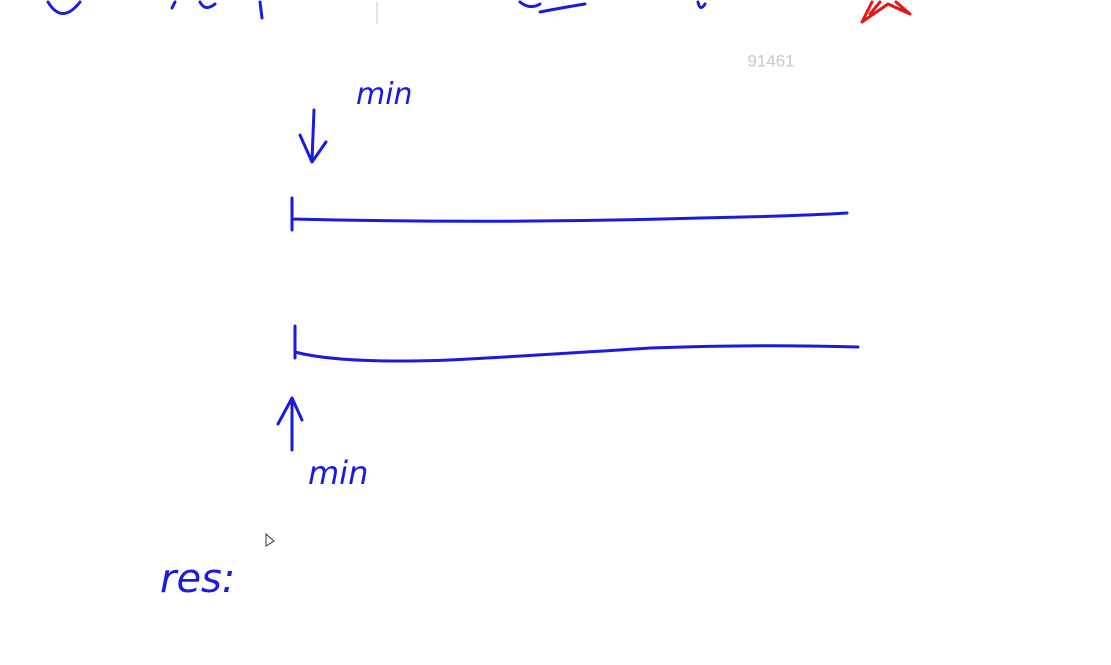  What do you see at coordinates (313, 136) in the screenshot?
I see `down-arrow` at bounding box center [313, 136].